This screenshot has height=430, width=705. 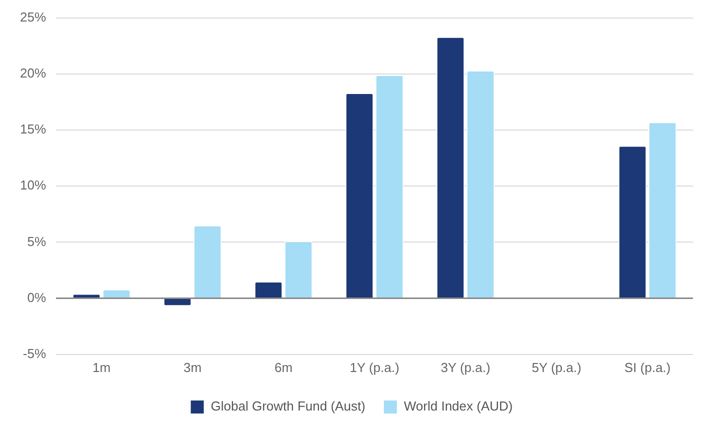 I want to click on y-tick-label: 25%, so click(x=33, y=16).